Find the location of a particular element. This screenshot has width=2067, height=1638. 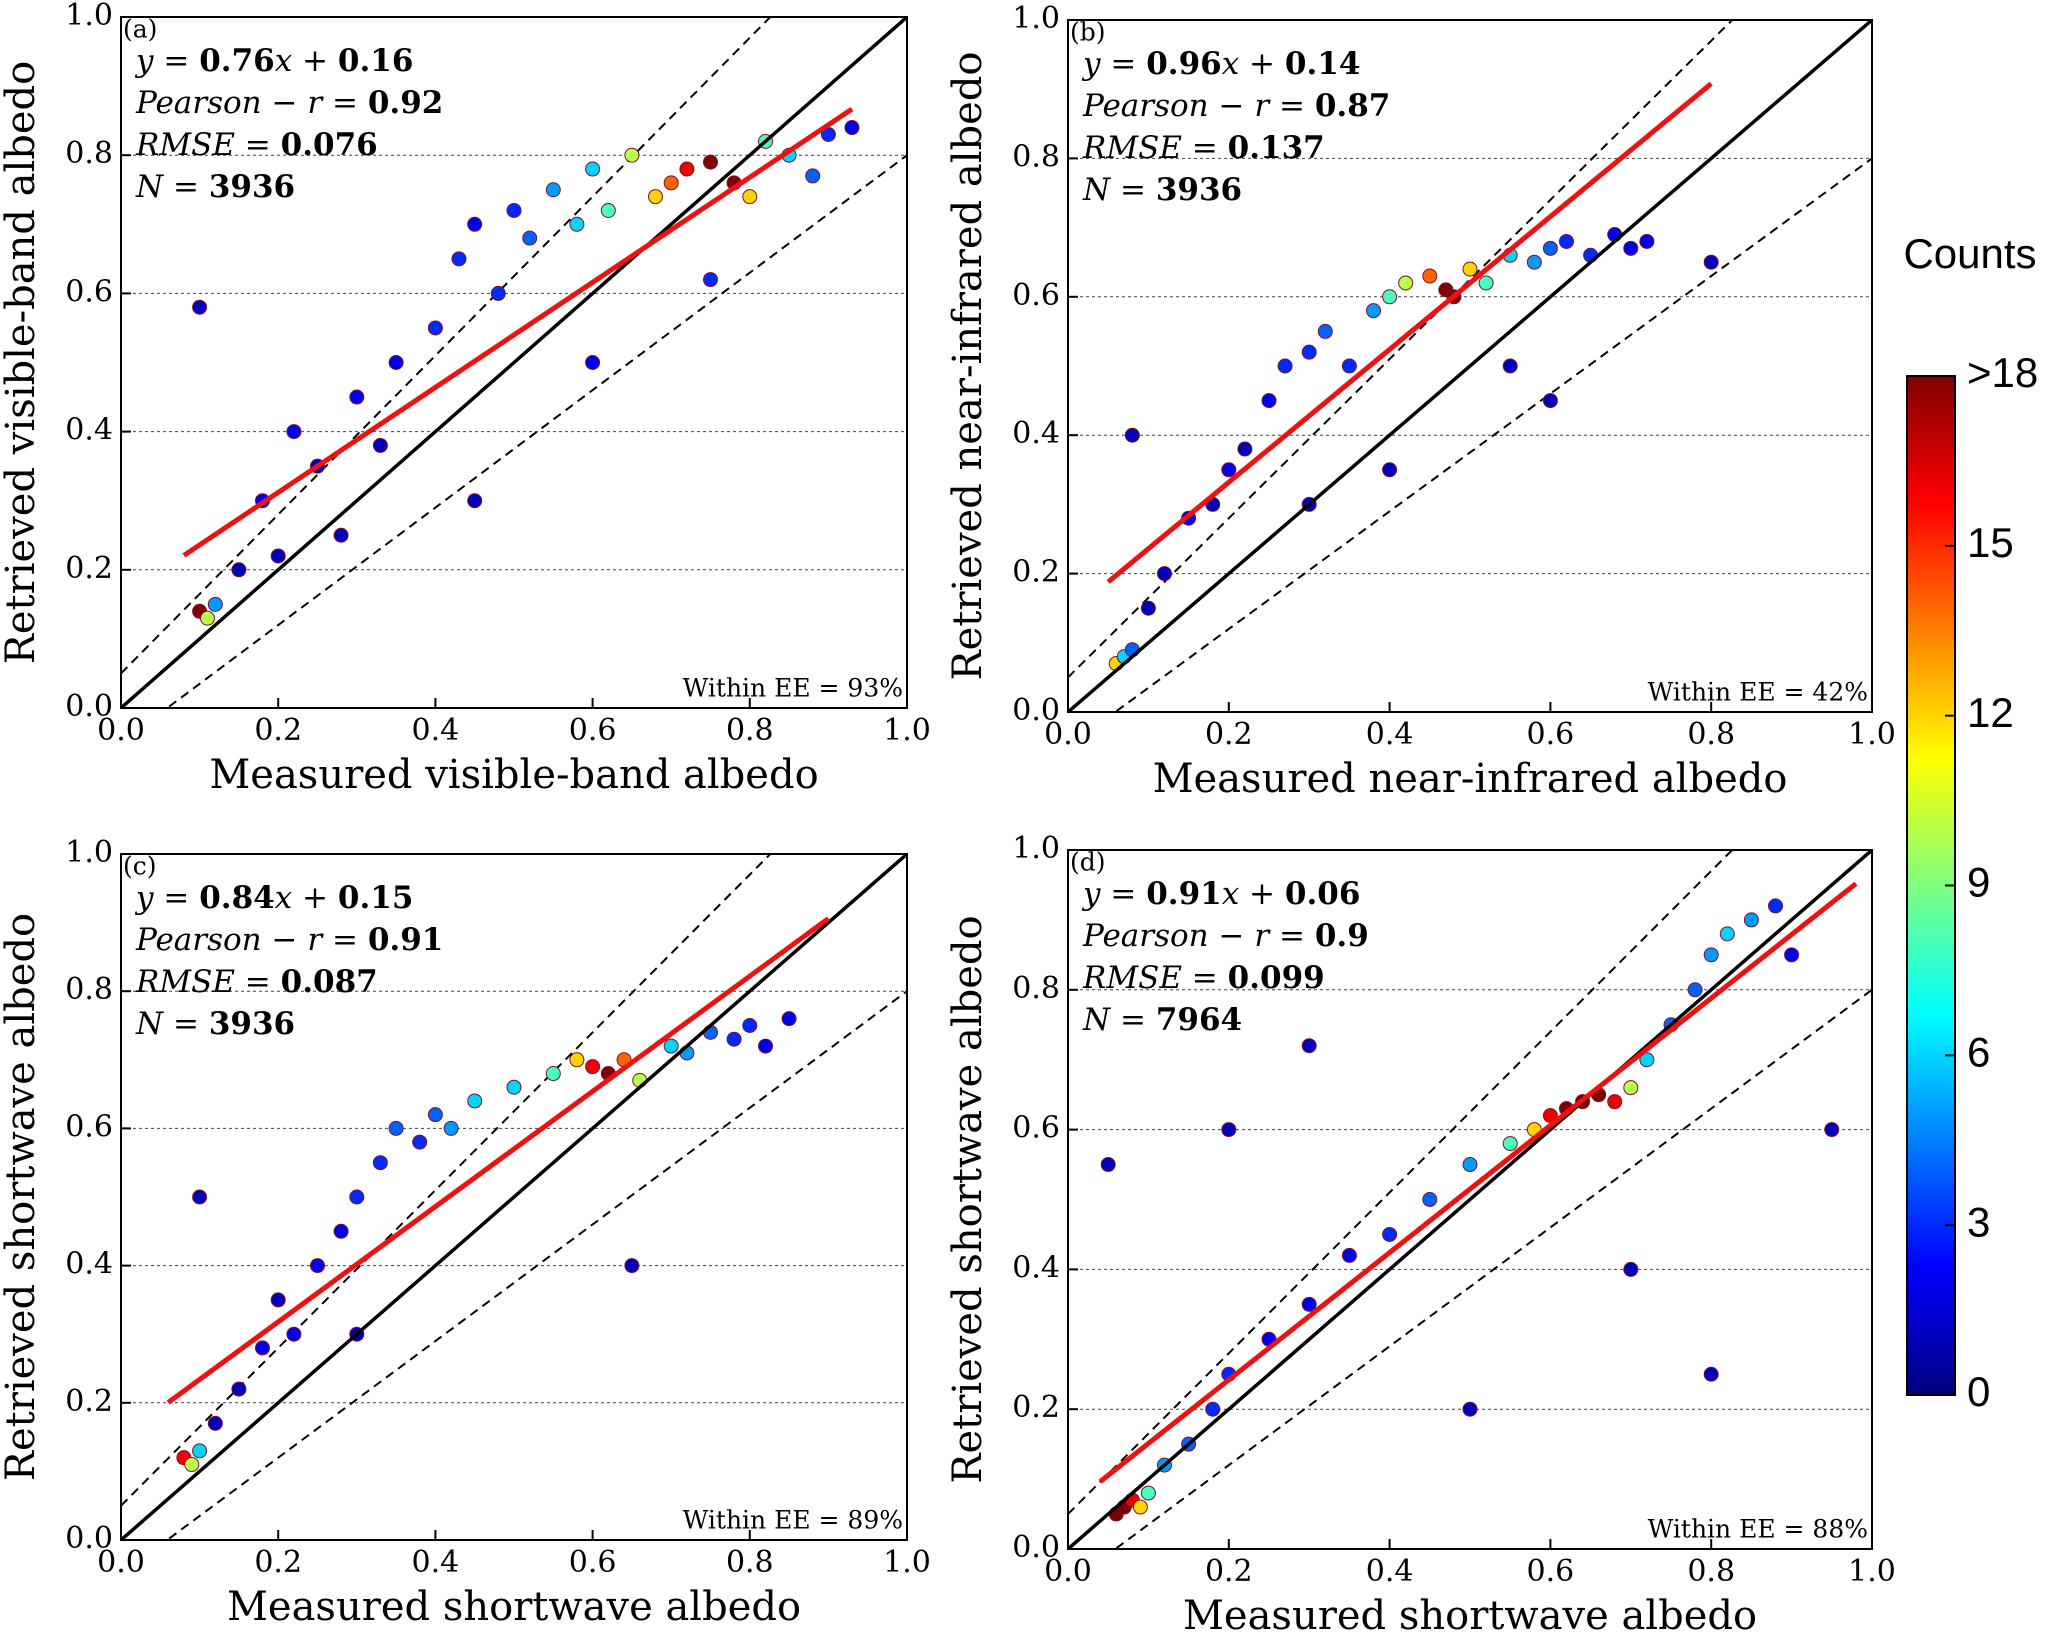

y-tick-label: 1.0 is located at coordinates (89, 16).